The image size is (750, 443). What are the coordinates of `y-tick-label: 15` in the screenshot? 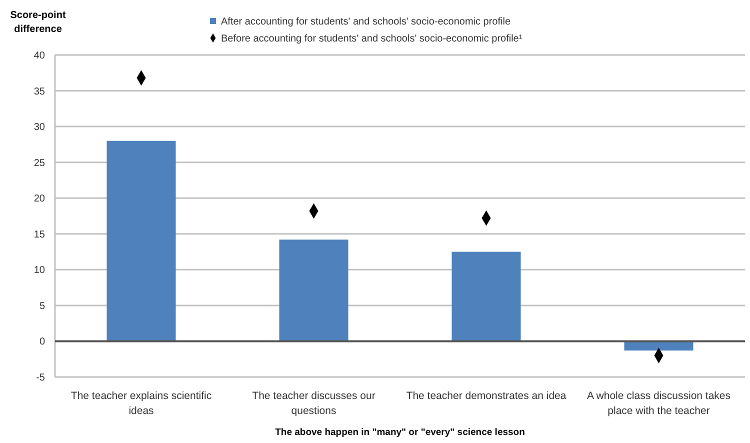 It's located at (40, 234).